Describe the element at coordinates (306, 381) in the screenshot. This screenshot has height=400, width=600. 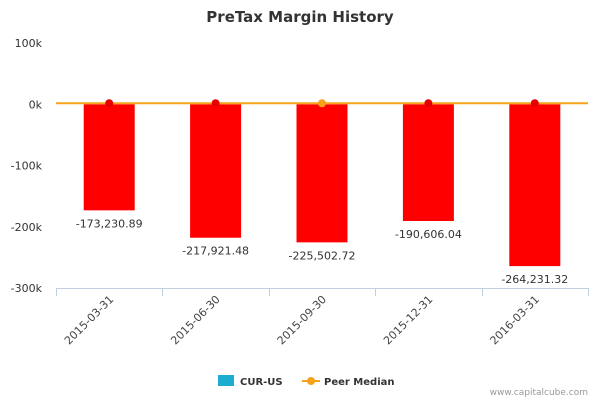
I see `legend: CUR-US Peer Median` at that location.